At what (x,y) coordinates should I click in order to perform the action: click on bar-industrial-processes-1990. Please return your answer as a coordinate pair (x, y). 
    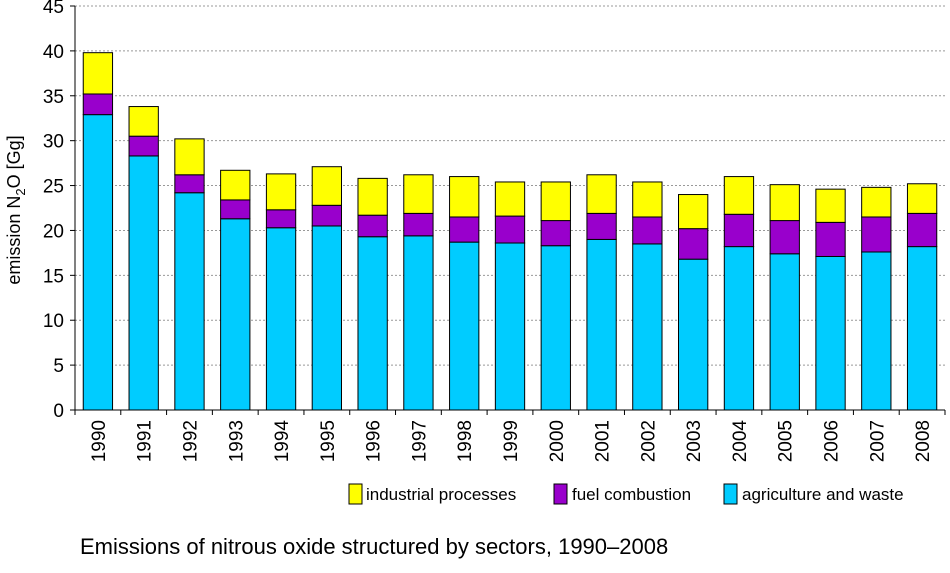
    Looking at the image, I should click on (98, 73).